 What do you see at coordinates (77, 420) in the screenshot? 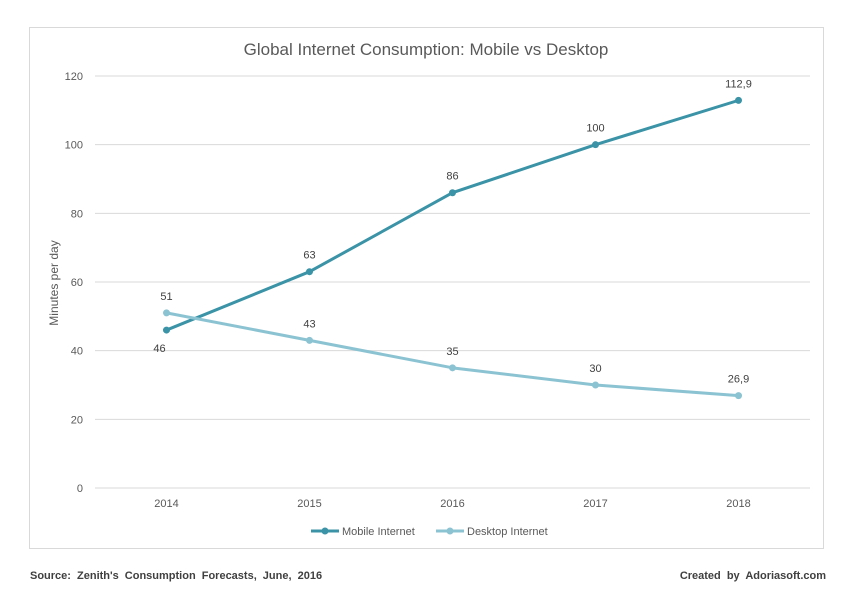
I see `y-tick-label: 20` at bounding box center [77, 420].